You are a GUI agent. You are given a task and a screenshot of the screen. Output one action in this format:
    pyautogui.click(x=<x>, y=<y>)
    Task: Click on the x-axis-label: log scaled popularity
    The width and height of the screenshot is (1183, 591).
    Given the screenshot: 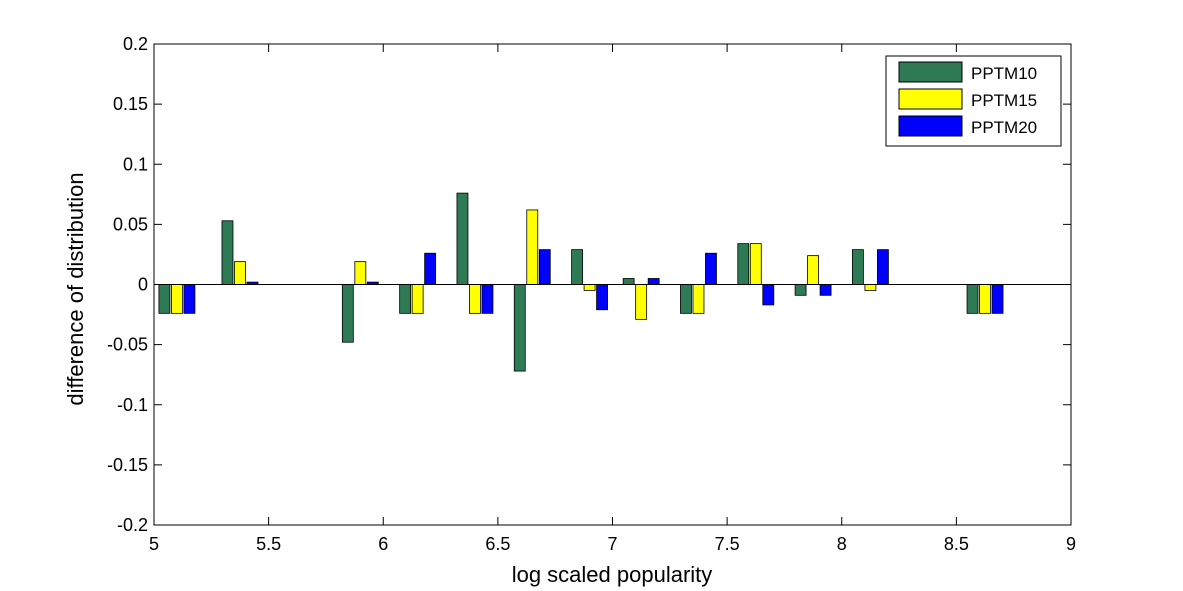 What is the action you would take?
    pyautogui.click(x=612, y=574)
    